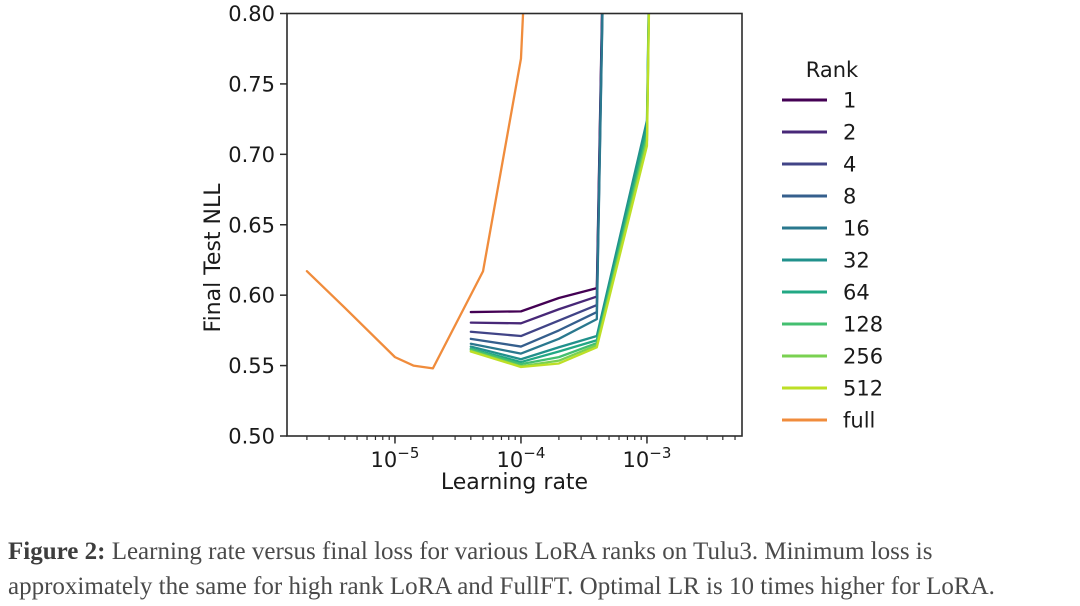 The image size is (1080, 606). Describe the element at coordinates (849, 101) in the screenshot. I see `legend-label-rank-1: 1` at that location.